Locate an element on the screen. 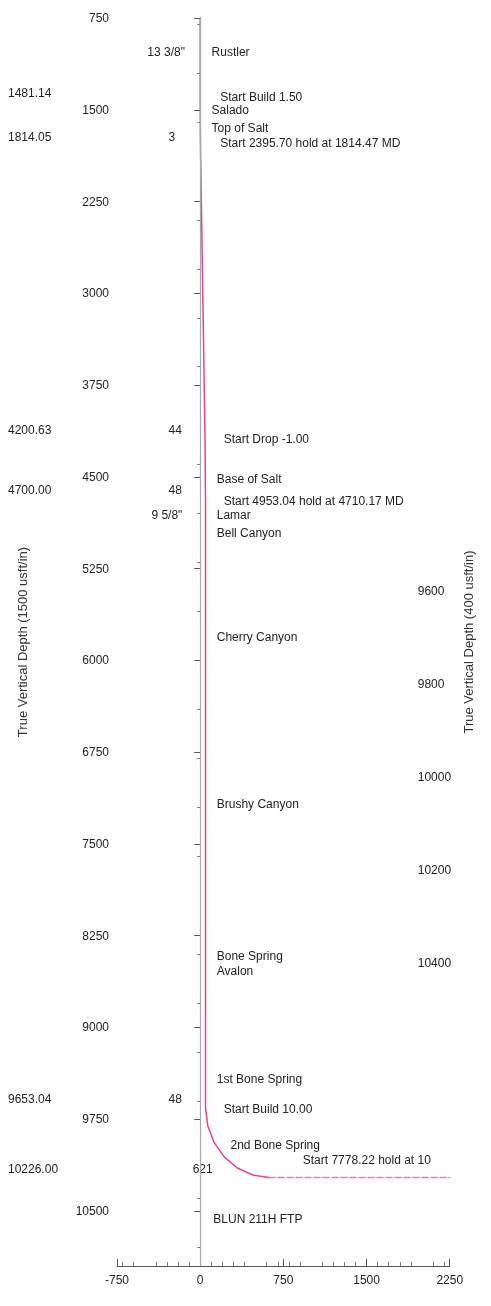 The height and width of the screenshot is (1306, 491). annotation: Brushy Canyon is located at coordinates (257, 804).